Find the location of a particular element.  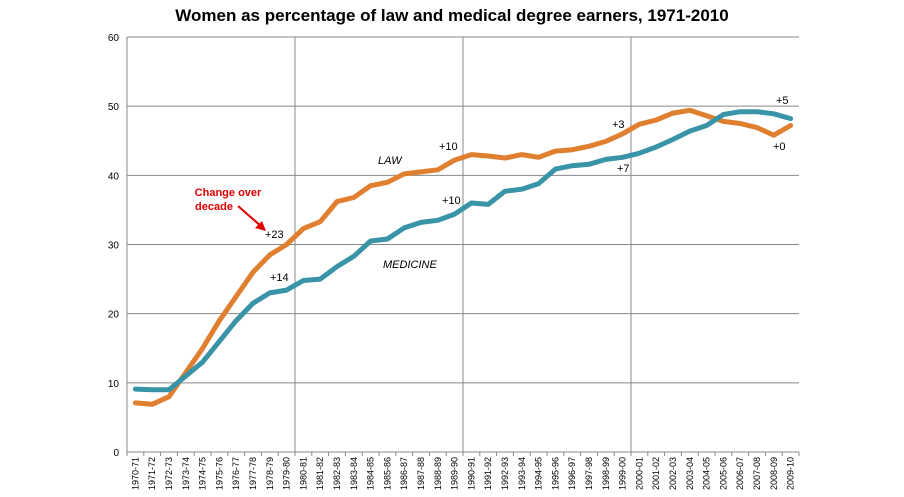

x-tick-label: 1994-95 is located at coordinates (539, 473).